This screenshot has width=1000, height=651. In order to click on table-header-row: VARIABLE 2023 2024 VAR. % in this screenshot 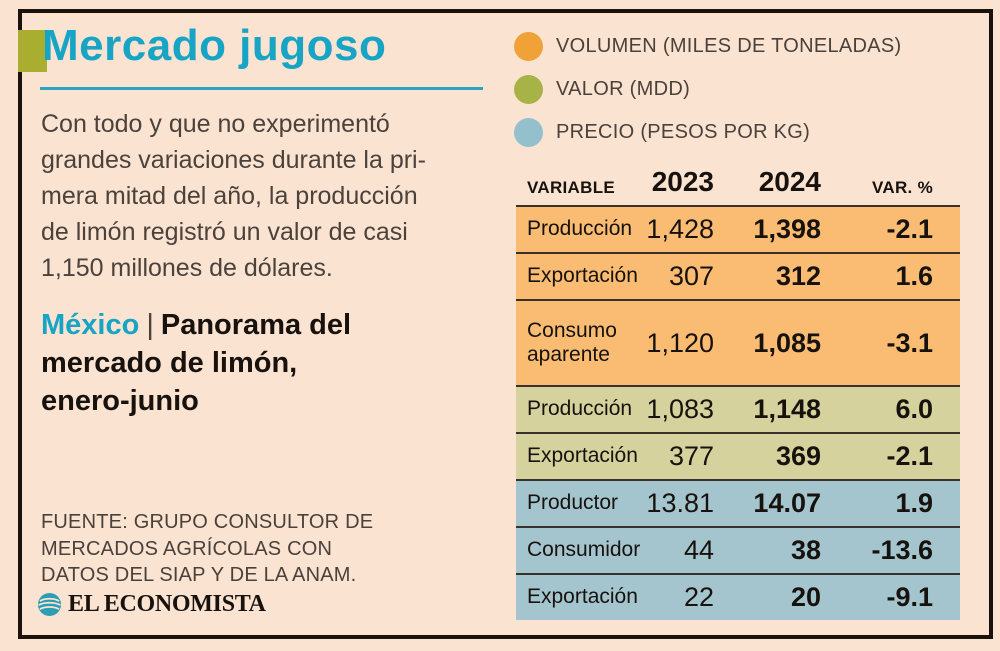, I will do `click(738, 182)`.